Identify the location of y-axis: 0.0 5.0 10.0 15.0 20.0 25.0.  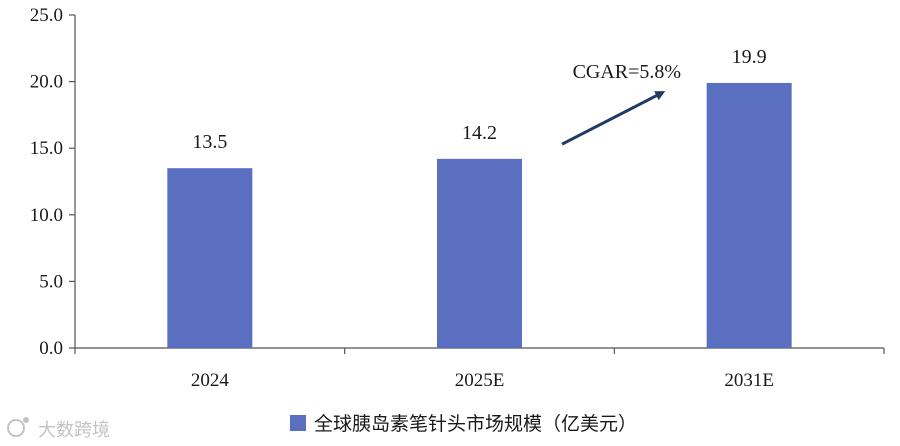
(53, 182).